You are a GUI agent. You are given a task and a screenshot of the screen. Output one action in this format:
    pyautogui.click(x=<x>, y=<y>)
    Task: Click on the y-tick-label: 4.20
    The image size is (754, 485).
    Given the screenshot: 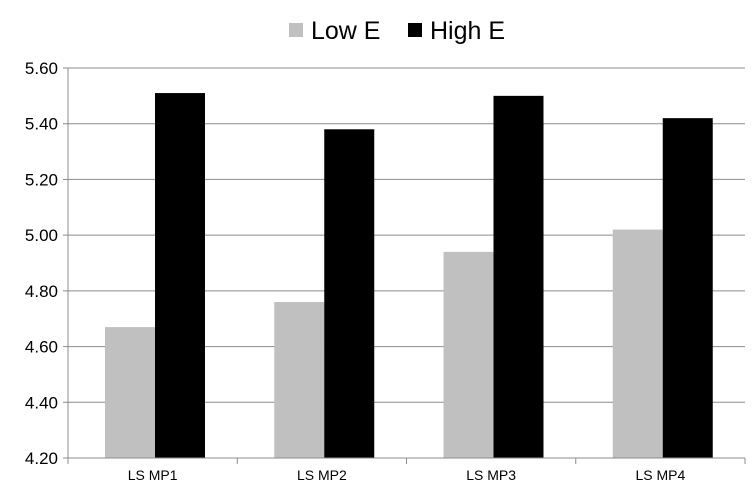 What is the action you would take?
    pyautogui.click(x=41, y=458)
    